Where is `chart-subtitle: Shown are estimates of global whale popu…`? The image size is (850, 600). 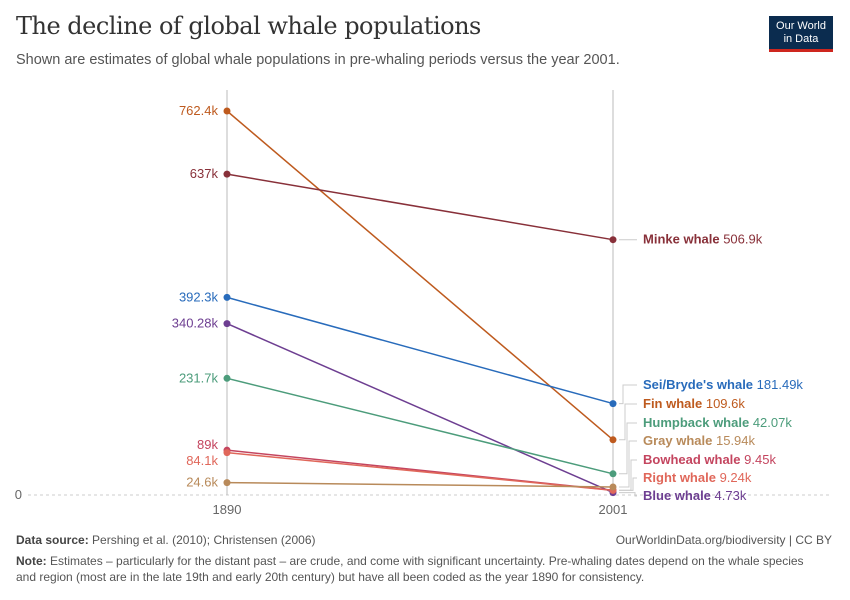
chart-subtitle: Shown are estimates of global whale popu… is located at coordinates (318, 60).